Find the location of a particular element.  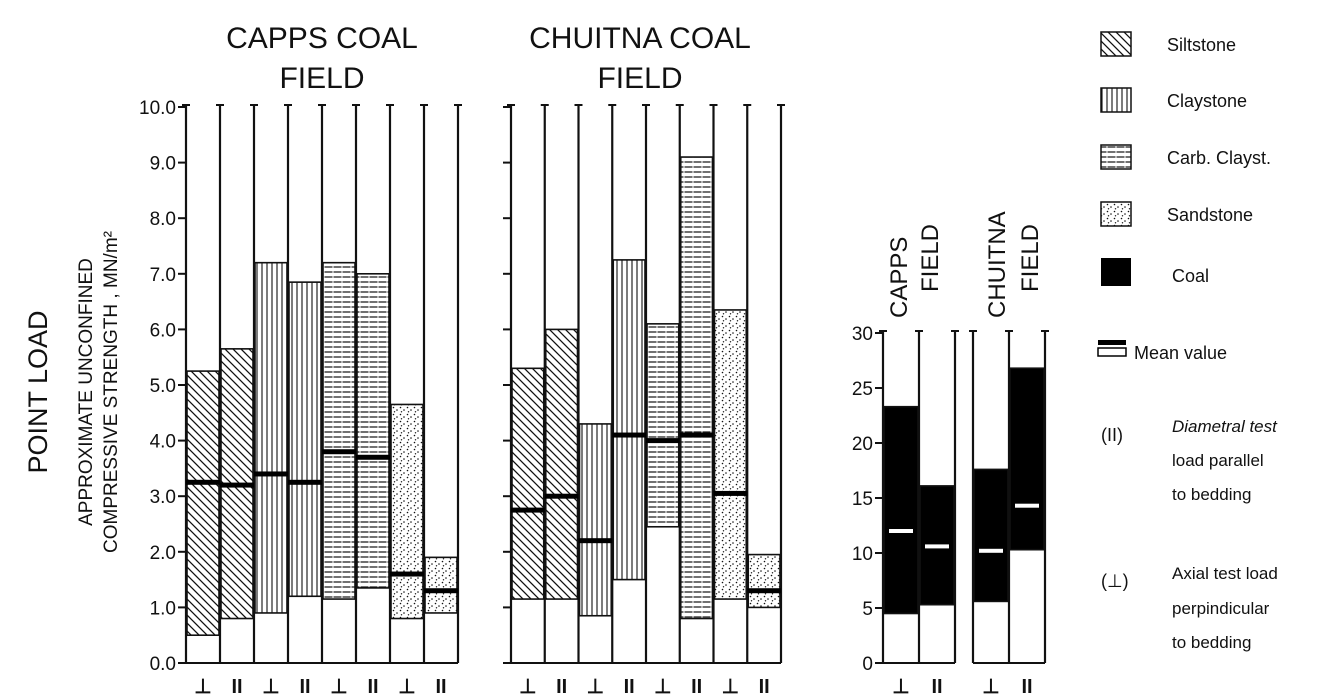

chuitna-bar-carb-clayst-diametral-mean-marker is located at coordinates (696, 435).